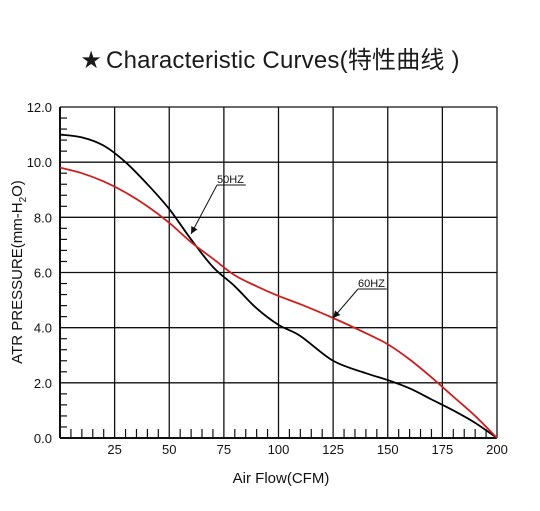 This screenshot has width=540, height=511. Describe the element at coordinates (204, 209) in the screenshot. I see `annotation-leader` at that location.